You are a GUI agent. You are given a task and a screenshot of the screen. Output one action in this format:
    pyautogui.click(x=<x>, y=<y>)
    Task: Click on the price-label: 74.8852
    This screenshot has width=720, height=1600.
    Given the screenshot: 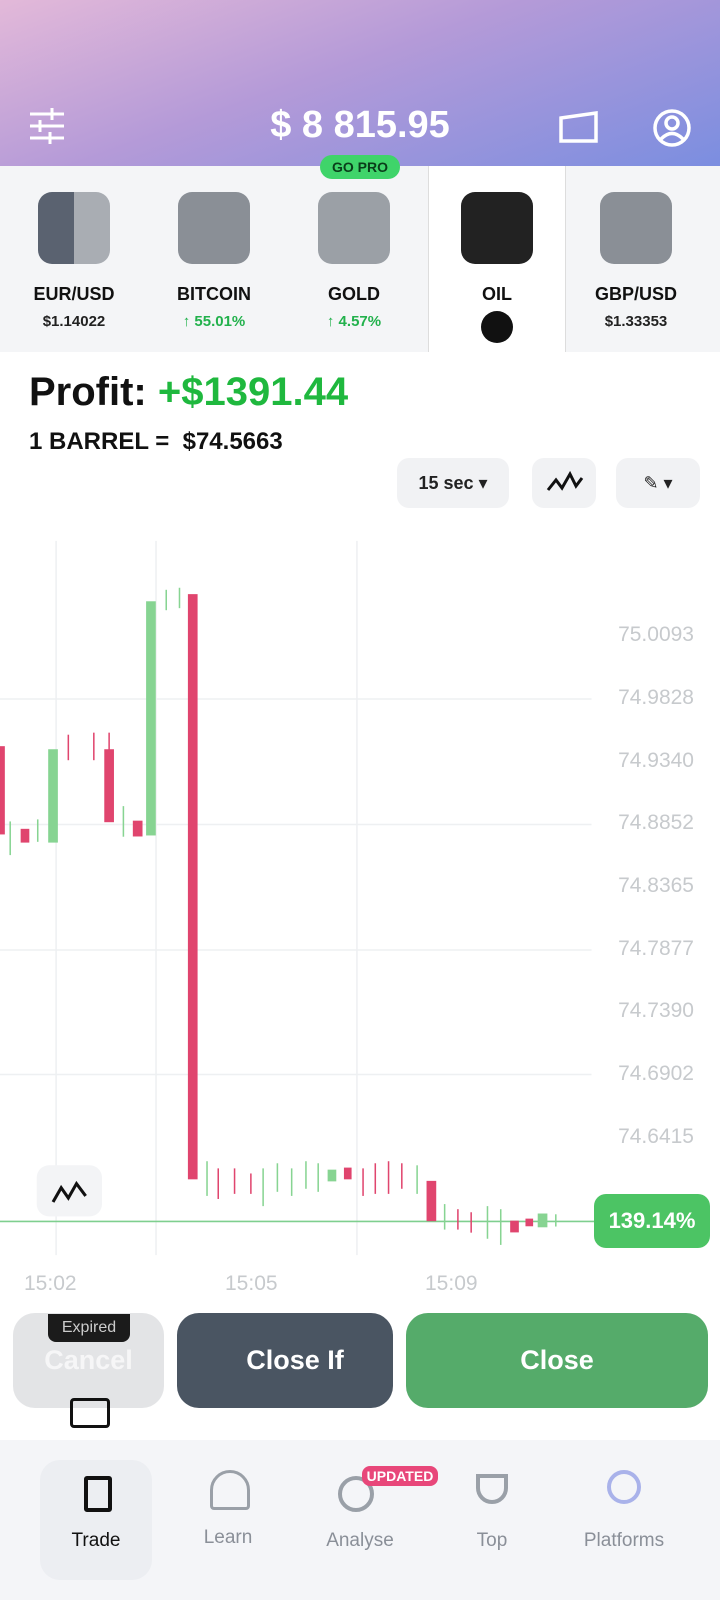 What is the action you would take?
    pyautogui.click(x=656, y=822)
    